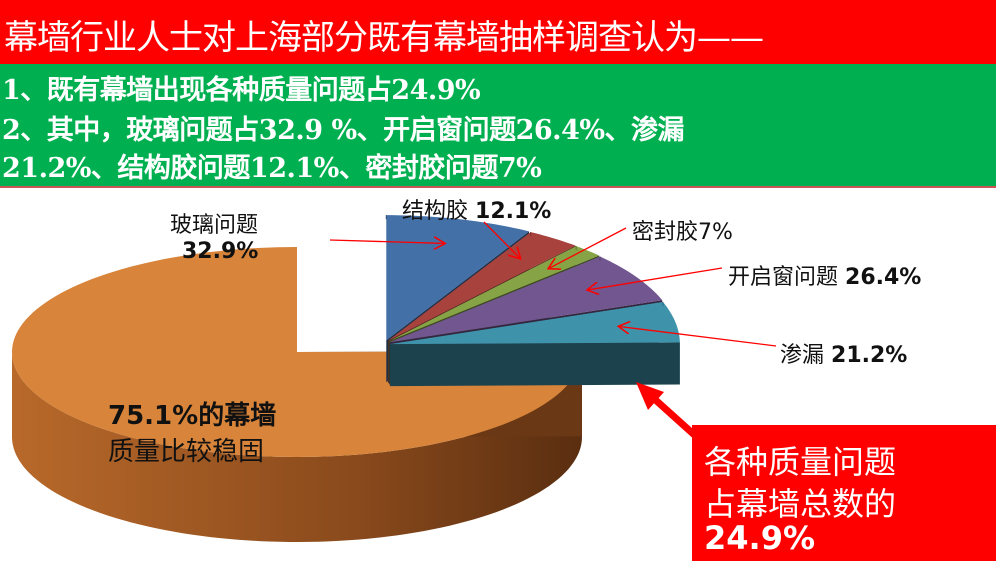 The height and width of the screenshot is (561, 996). Describe the element at coordinates (214, 238) in the screenshot. I see `label-glass: 玻璃问题 32.9%` at that location.